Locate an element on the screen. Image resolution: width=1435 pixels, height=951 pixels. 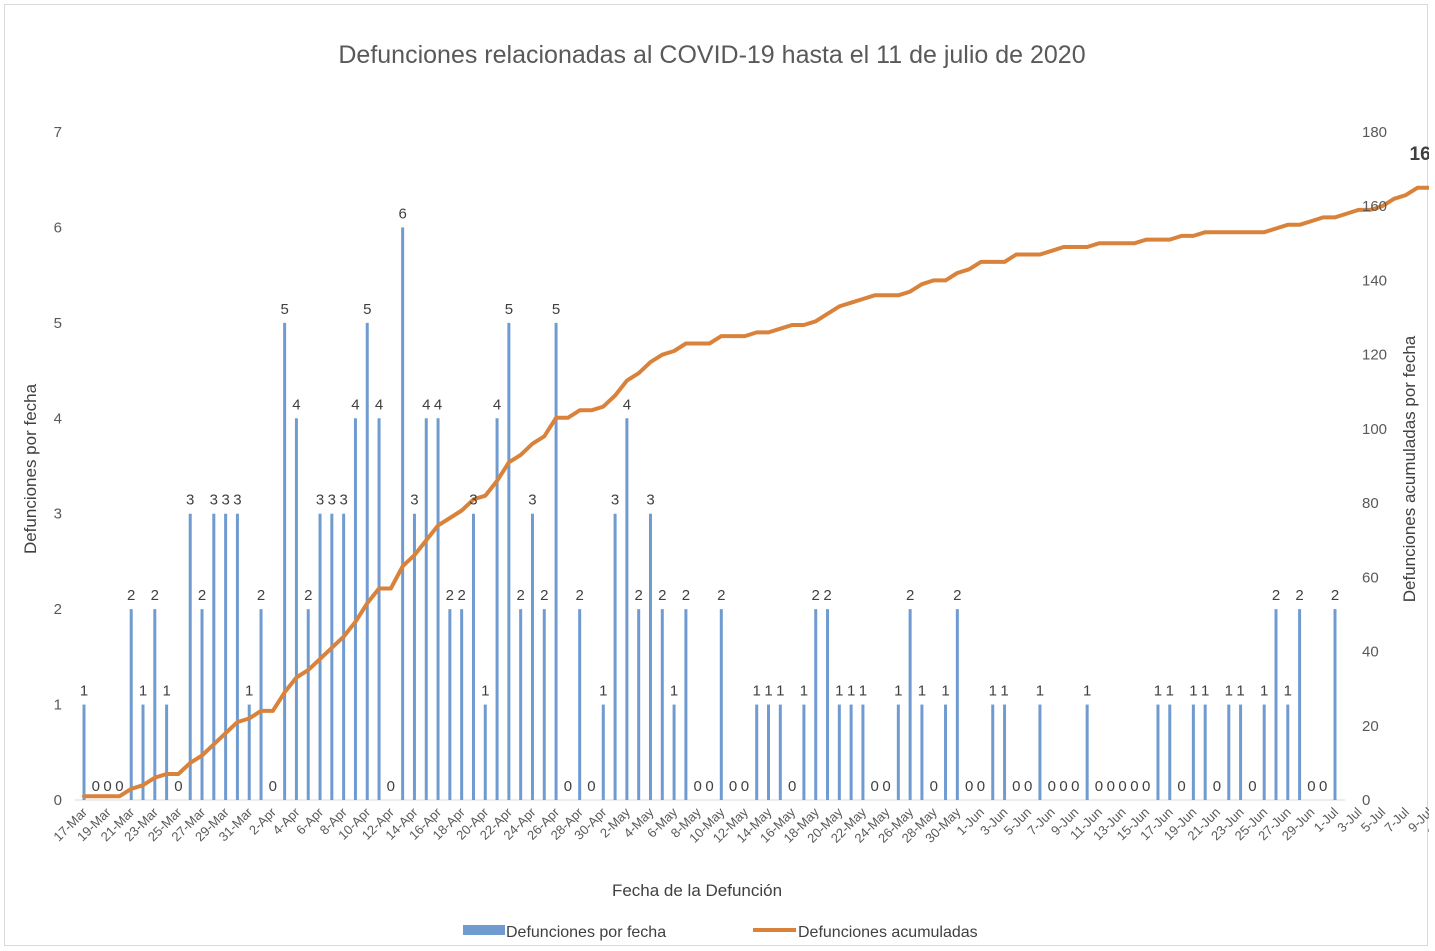
bar-data-label: 4 is located at coordinates (426, 404).